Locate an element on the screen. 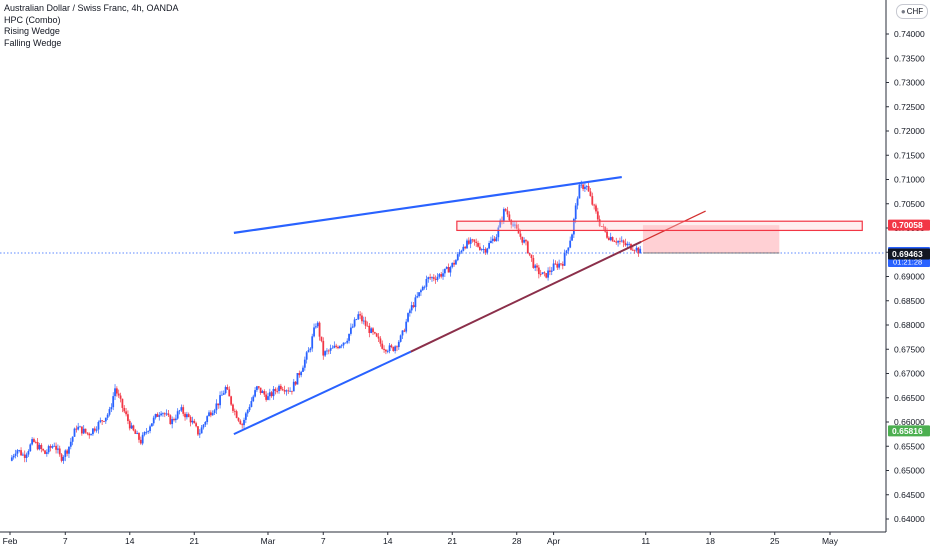 Image resolution: width=932 pixels, height=550 pixels. y-tick-label: 0.65000 is located at coordinates (909, 471).